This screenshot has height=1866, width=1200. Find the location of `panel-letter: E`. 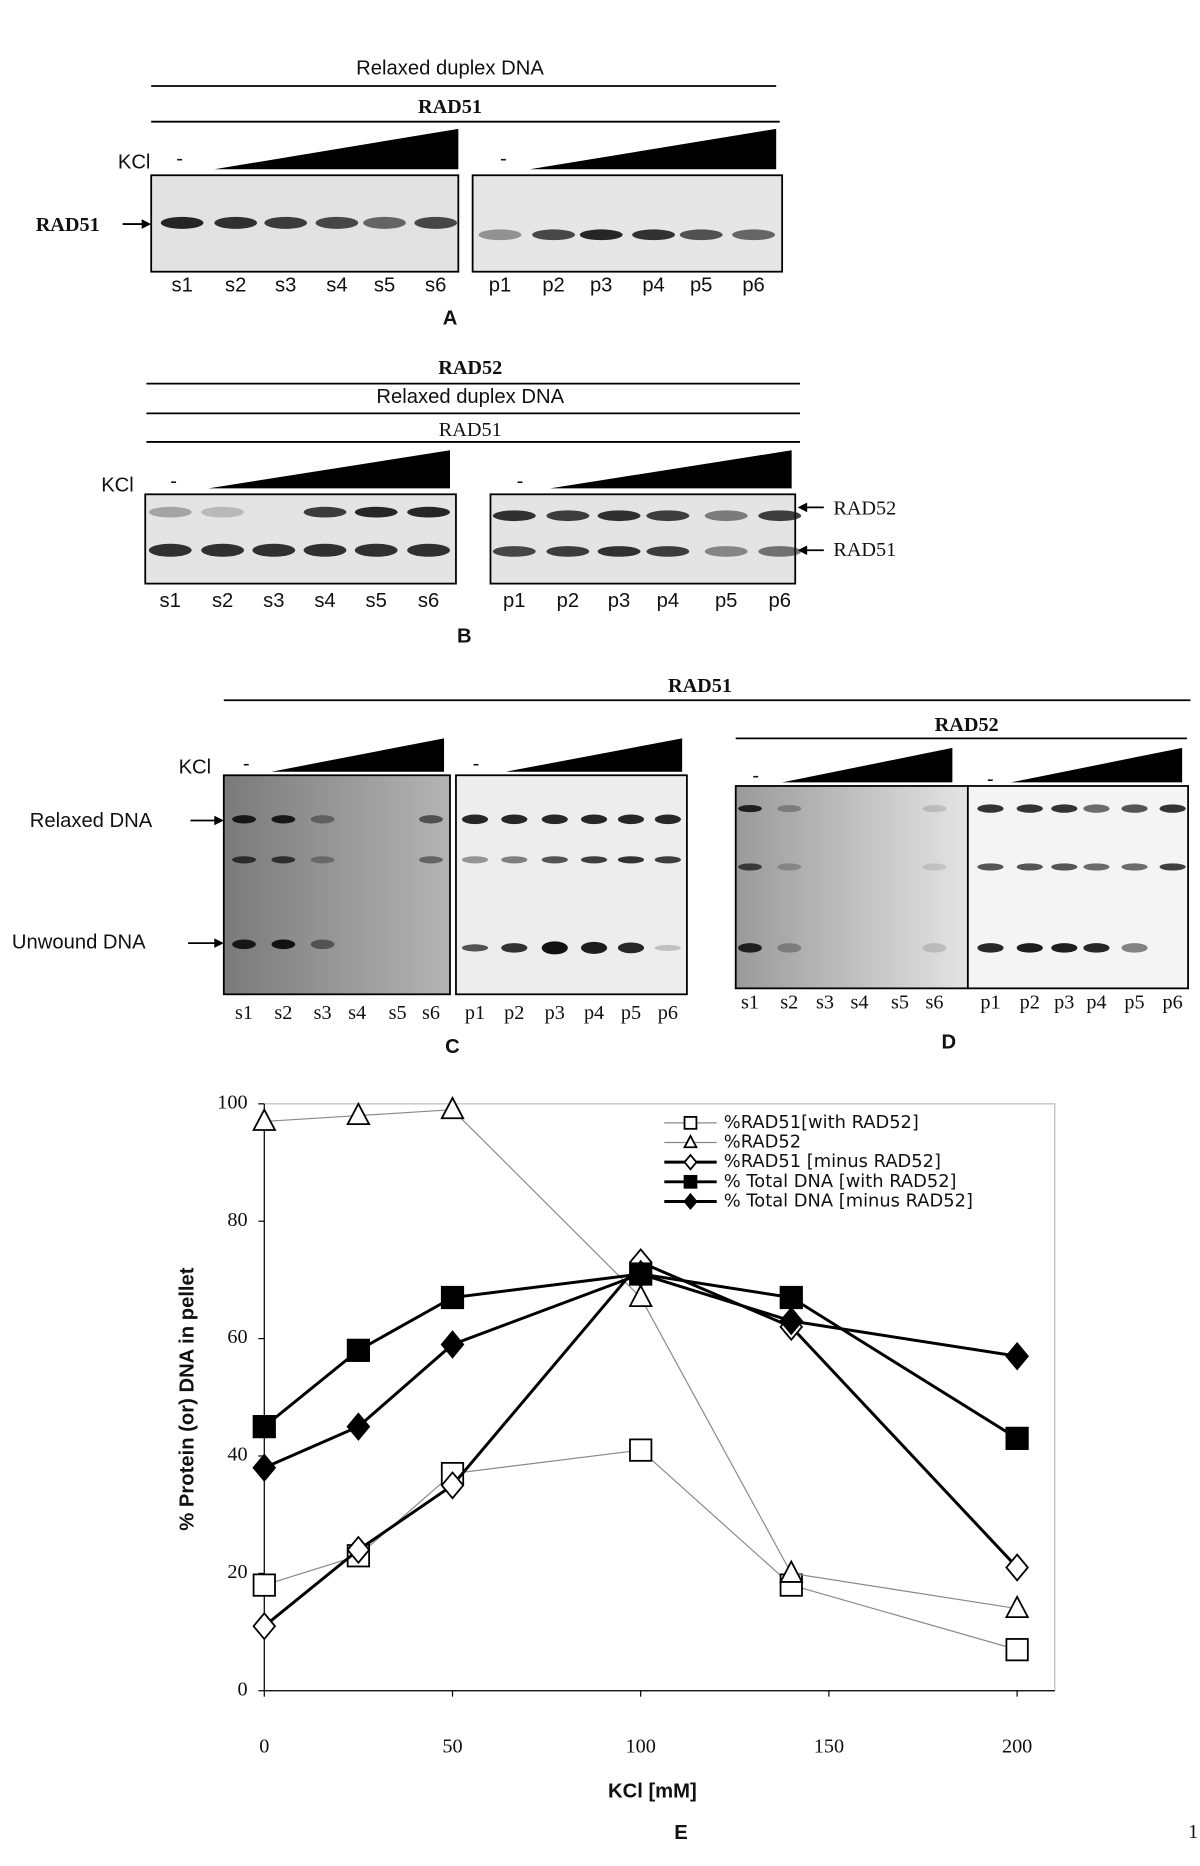

panel-letter: E is located at coordinates (681, 1833).